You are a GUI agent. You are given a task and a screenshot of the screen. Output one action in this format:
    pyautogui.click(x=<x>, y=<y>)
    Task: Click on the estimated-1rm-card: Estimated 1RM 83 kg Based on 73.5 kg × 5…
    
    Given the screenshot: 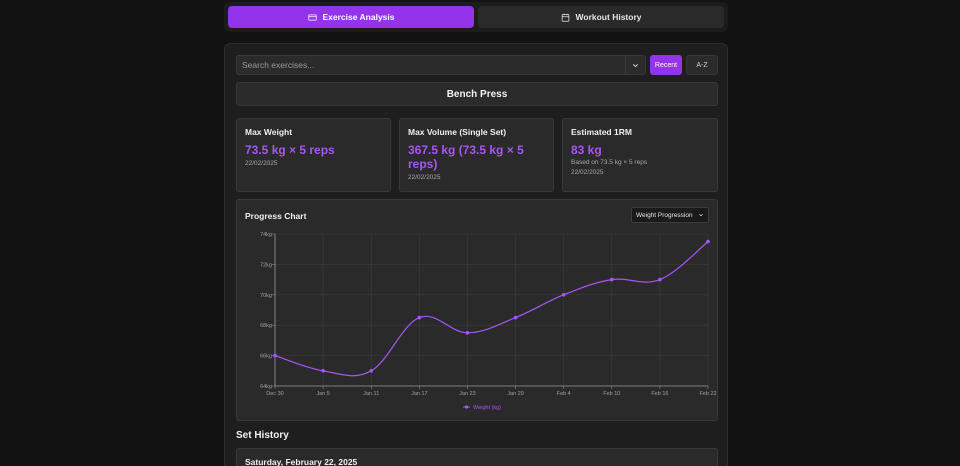 What is the action you would take?
    pyautogui.click(x=640, y=155)
    